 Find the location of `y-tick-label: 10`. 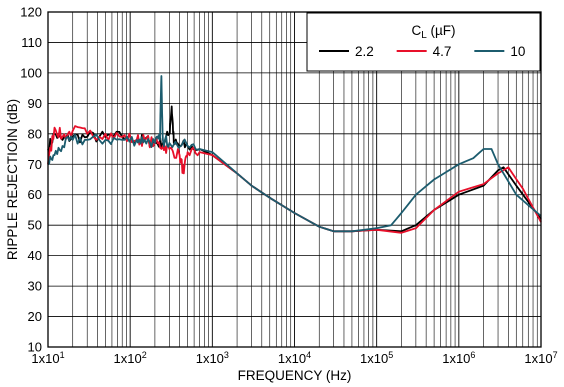

y-tick-label: 10 is located at coordinates (35, 347).